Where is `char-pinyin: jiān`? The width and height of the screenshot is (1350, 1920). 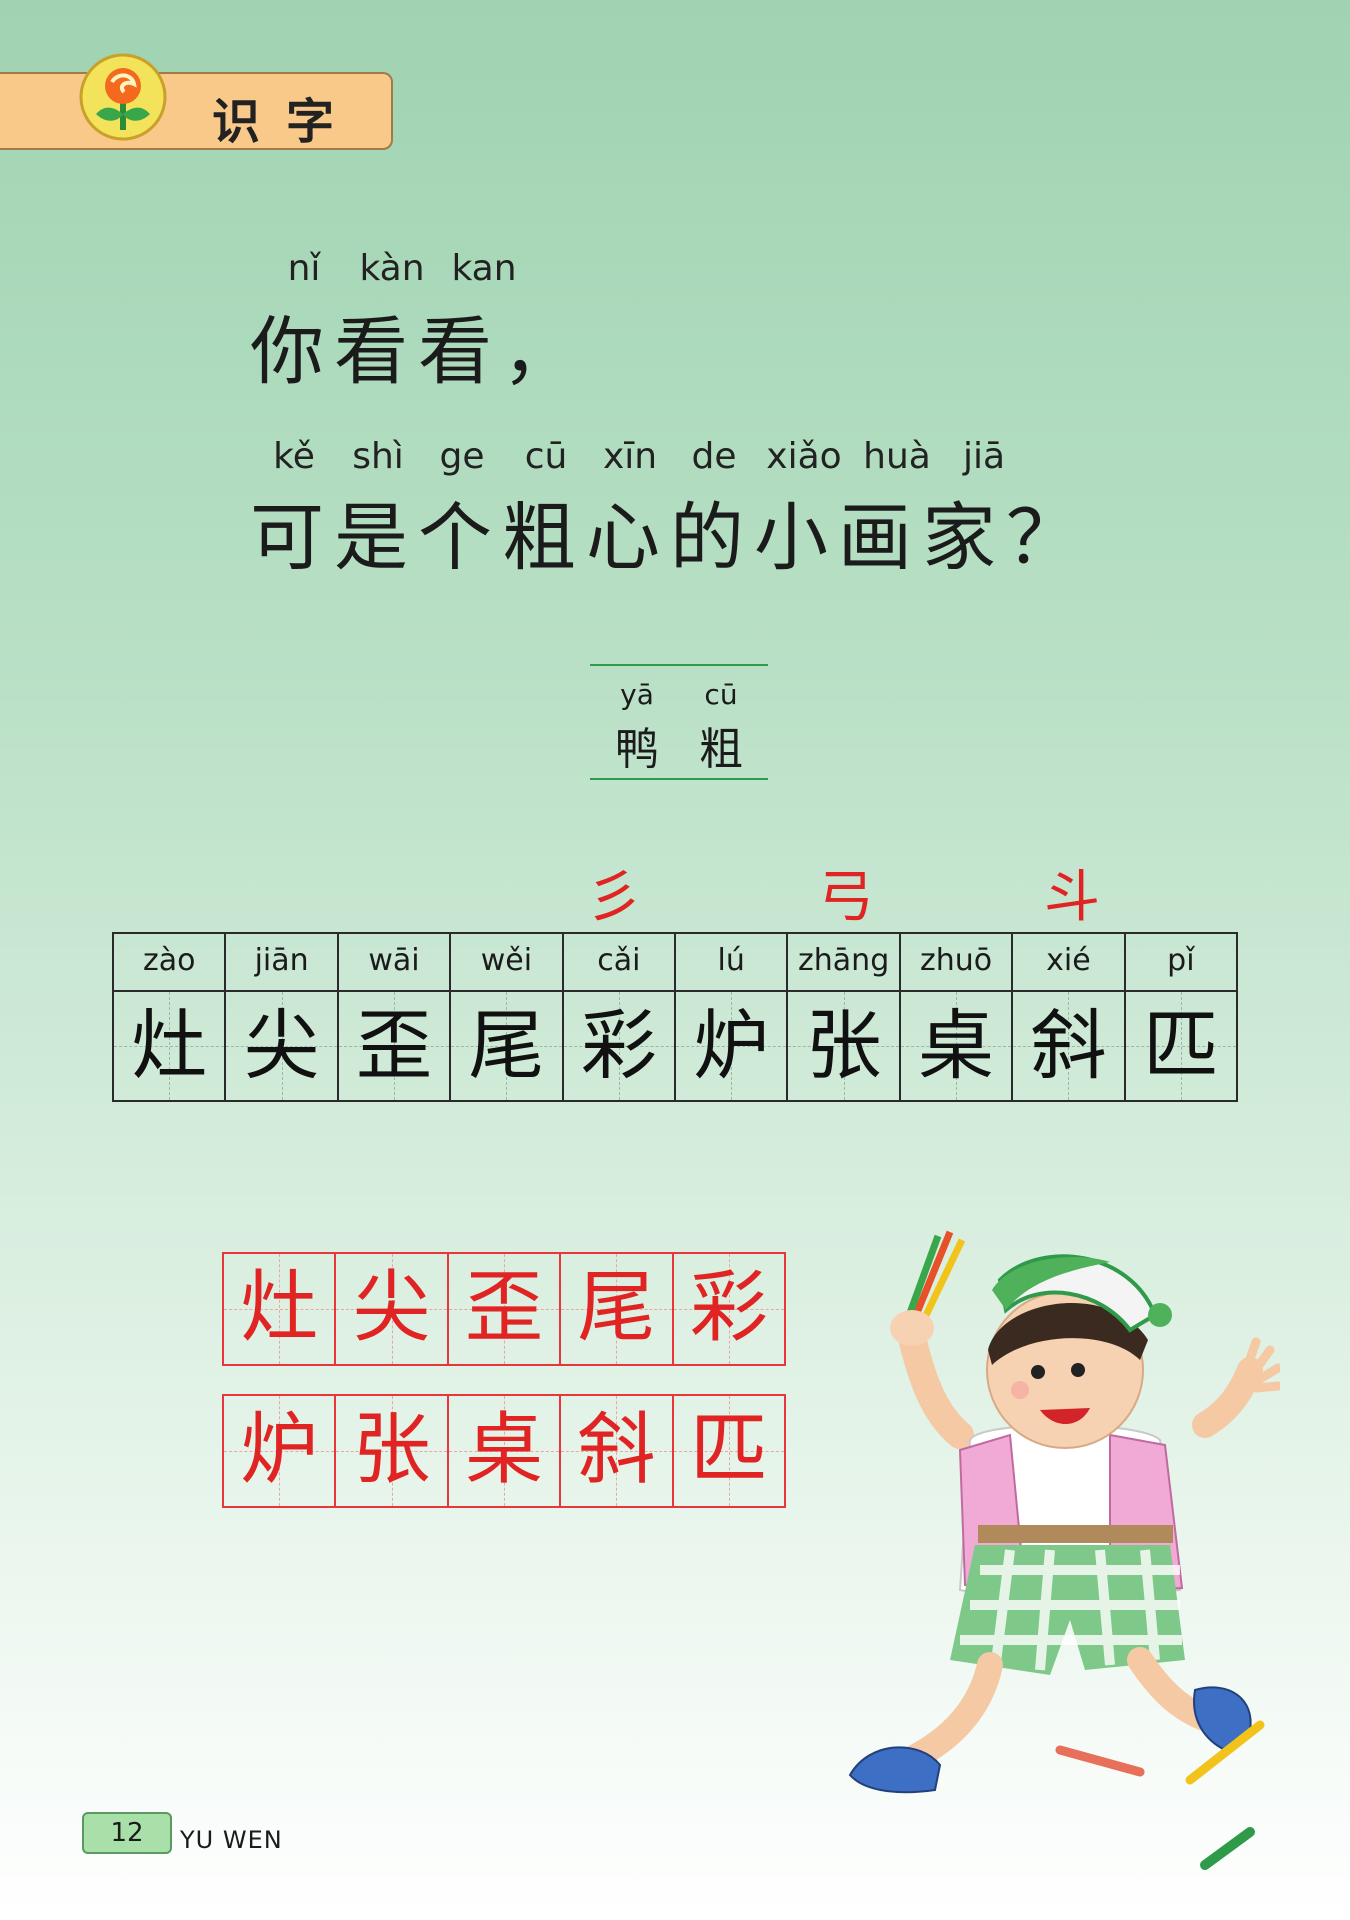 char-pinyin: jiān is located at coordinates (281, 963).